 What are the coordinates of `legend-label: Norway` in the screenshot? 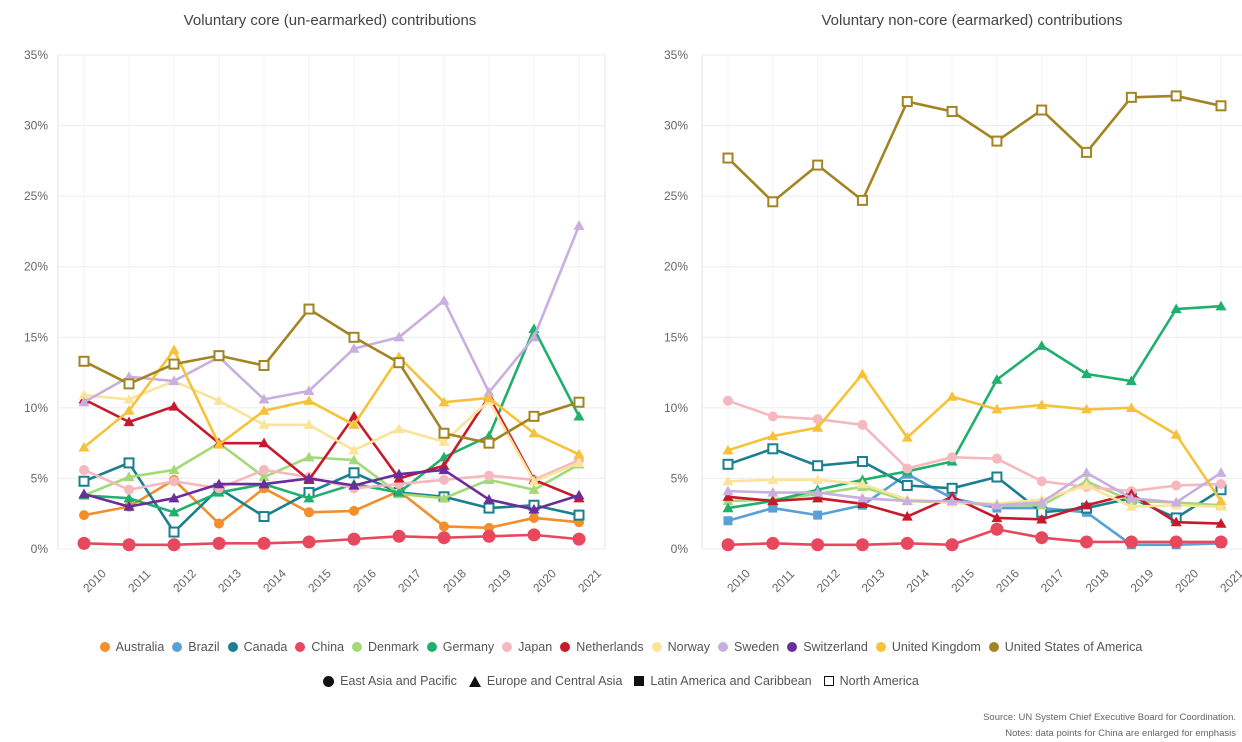 It's located at (688, 647).